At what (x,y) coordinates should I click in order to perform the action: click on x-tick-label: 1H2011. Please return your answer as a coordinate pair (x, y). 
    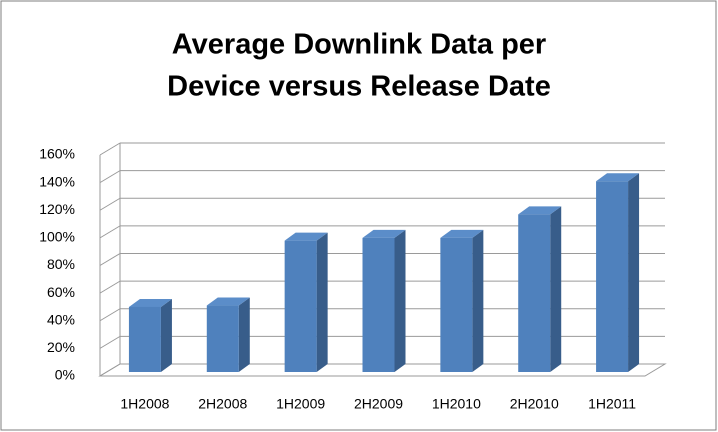
    Looking at the image, I should click on (612, 404).